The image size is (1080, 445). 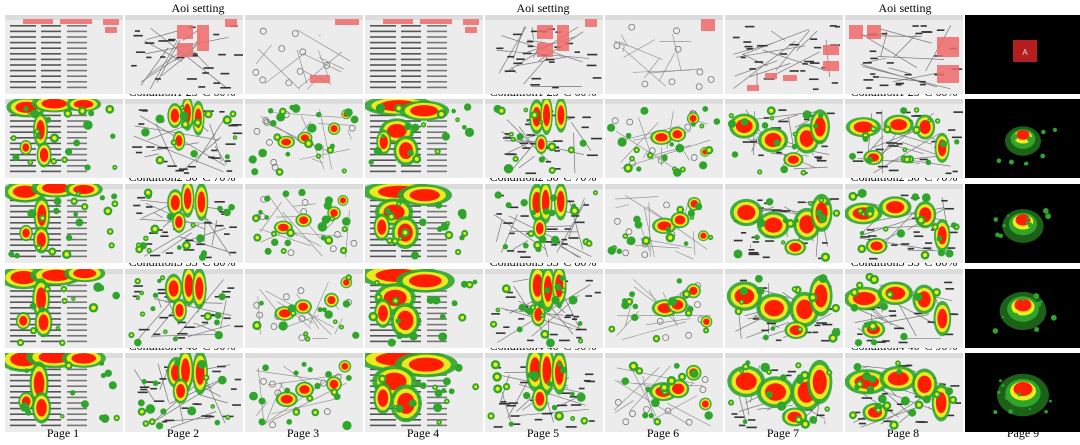 I want to click on page-label: Page 8, so click(x=903, y=433).